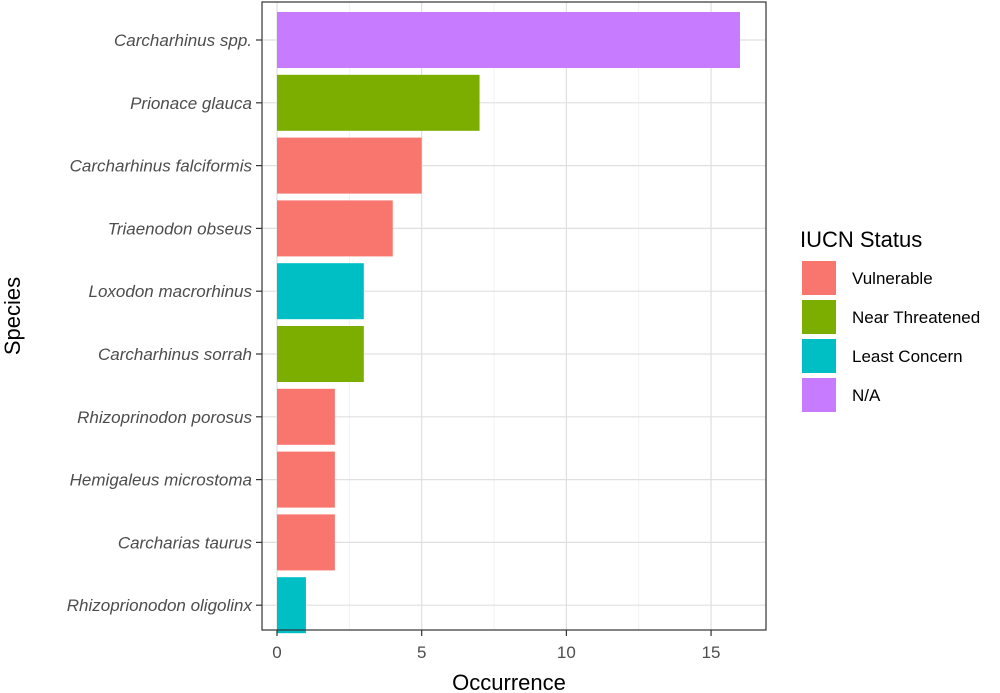 This screenshot has width=1000, height=693. I want to click on y-tick-label: Prionace glauca, so click(191, 103).